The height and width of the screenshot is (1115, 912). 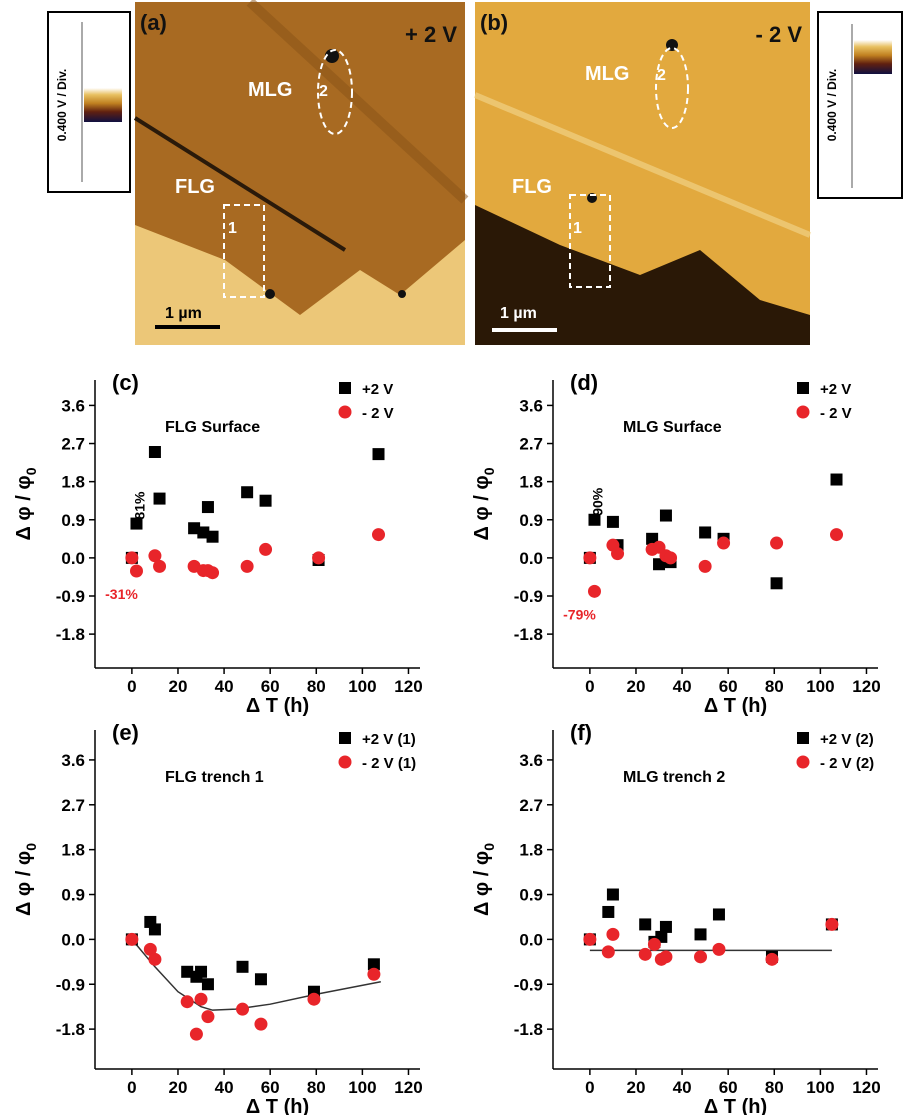 What do you see at coordinates (847, 763) in the screenshot?
I see `legend-label: - 2 V (2)` at bounding box center [847, 763].